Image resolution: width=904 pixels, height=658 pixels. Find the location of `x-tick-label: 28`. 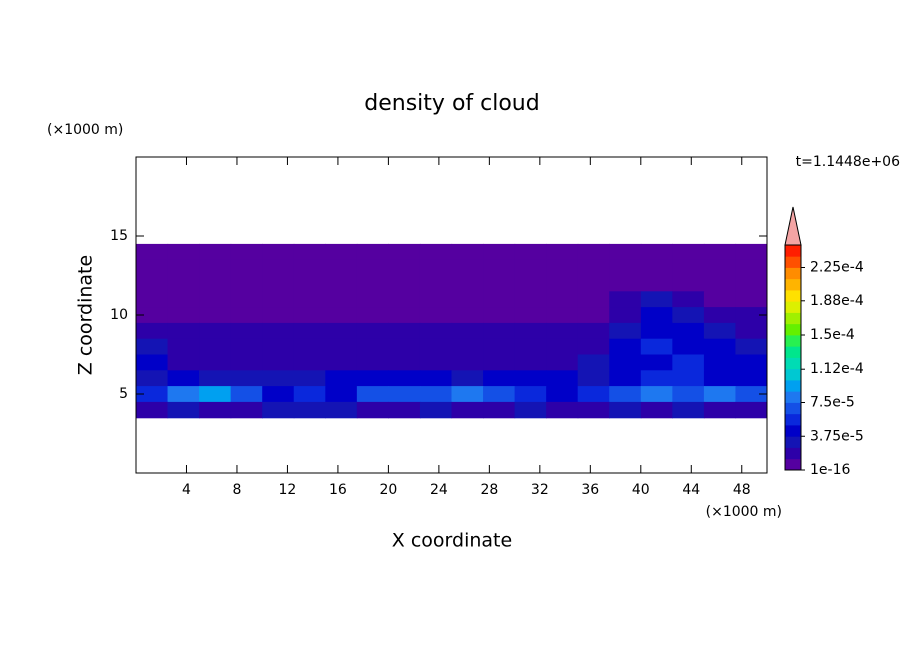

x-tick-label: 28 is located at coordinates (489, 490).